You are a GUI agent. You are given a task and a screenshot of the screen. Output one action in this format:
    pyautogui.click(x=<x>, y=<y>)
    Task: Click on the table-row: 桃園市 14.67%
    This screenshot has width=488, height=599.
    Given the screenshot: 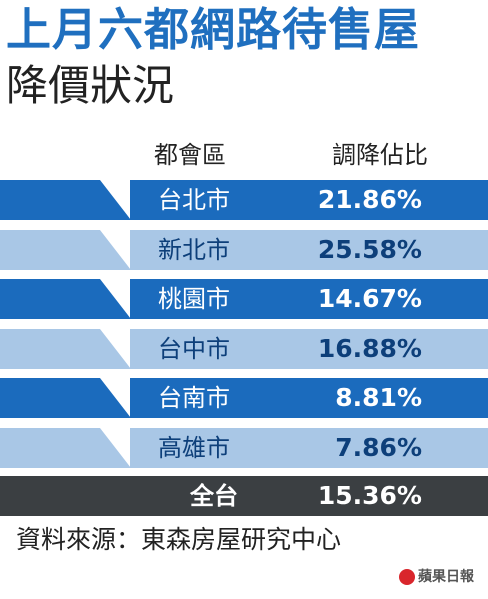 What is the action you would take?
    pyautogui.click(x=244, y=299)
    